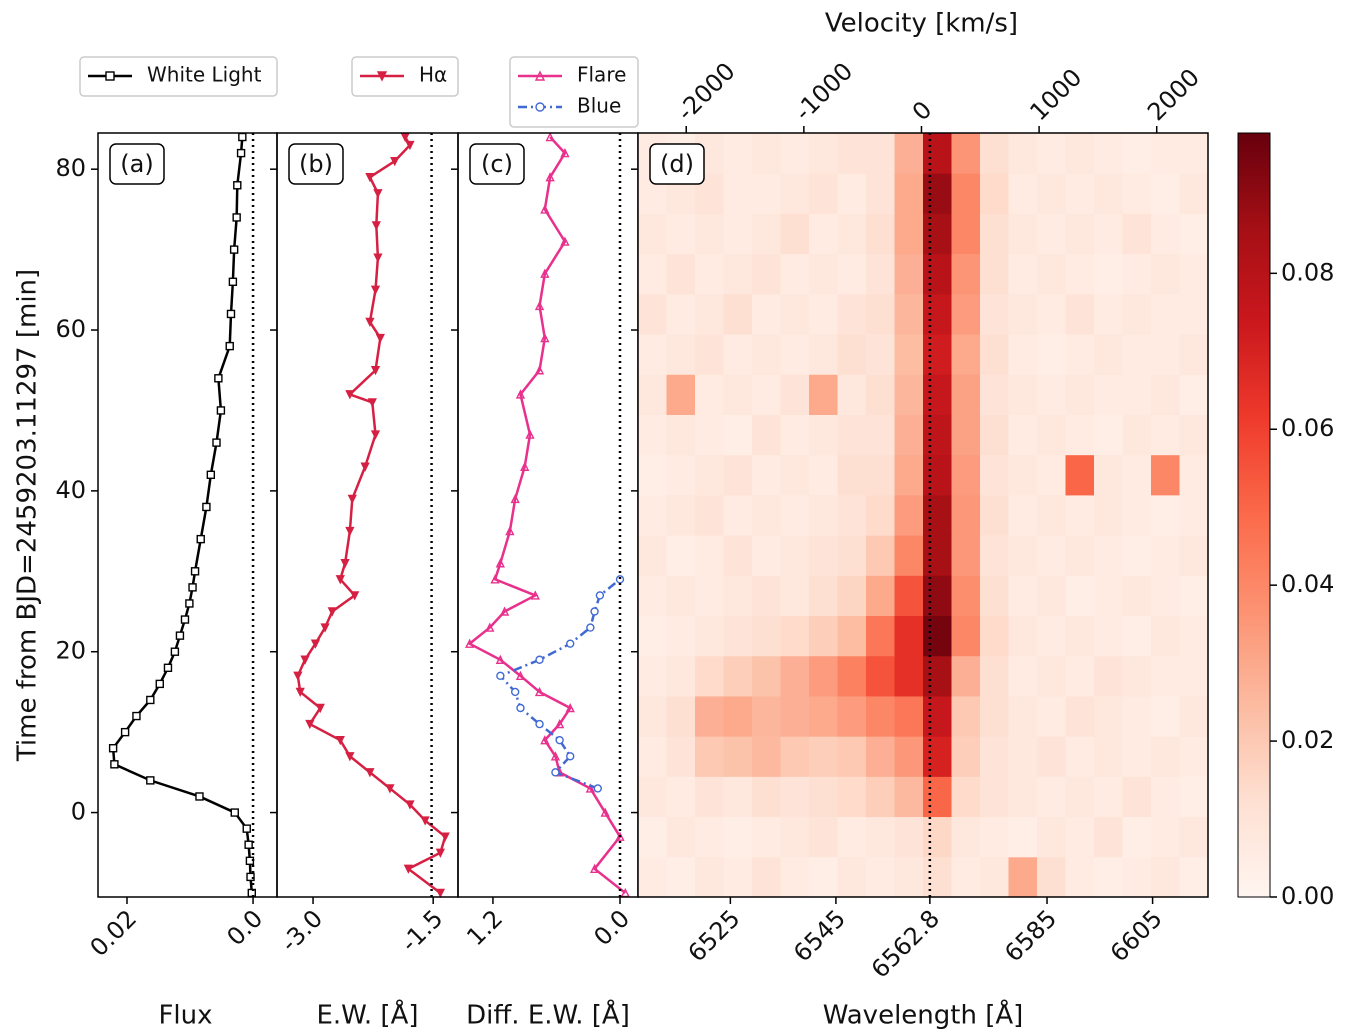 This screenshot has width=1349, height=1036. What do you see at coordinates (187, 515) in the screenshot?
I see `axes-frame` at bounding box center [187, 515].